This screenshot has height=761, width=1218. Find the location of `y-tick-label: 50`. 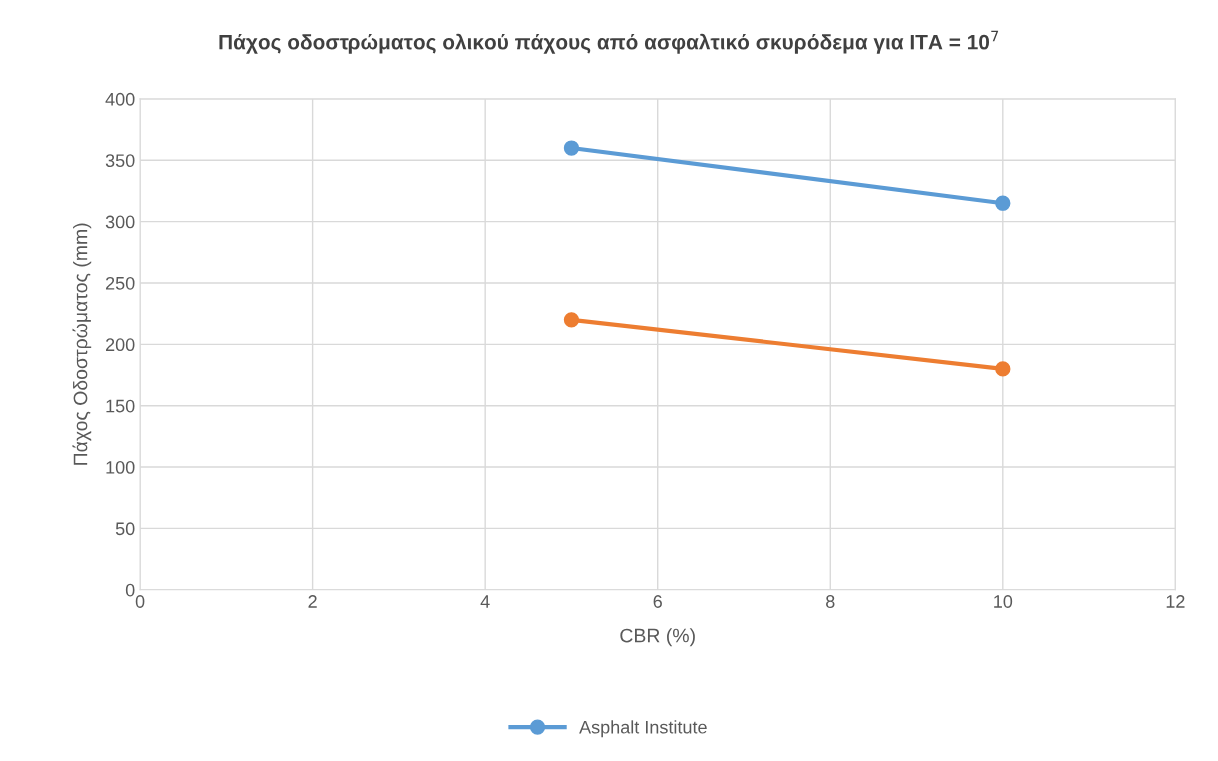

y-tick-label: 50 is located at coordinates (125, 529).